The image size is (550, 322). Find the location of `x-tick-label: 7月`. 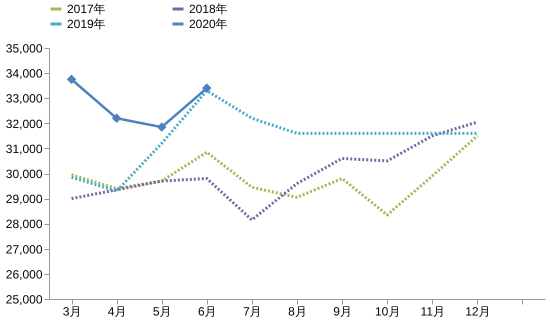

x-tick-label: 7月 is located at coordinates (252, 311).